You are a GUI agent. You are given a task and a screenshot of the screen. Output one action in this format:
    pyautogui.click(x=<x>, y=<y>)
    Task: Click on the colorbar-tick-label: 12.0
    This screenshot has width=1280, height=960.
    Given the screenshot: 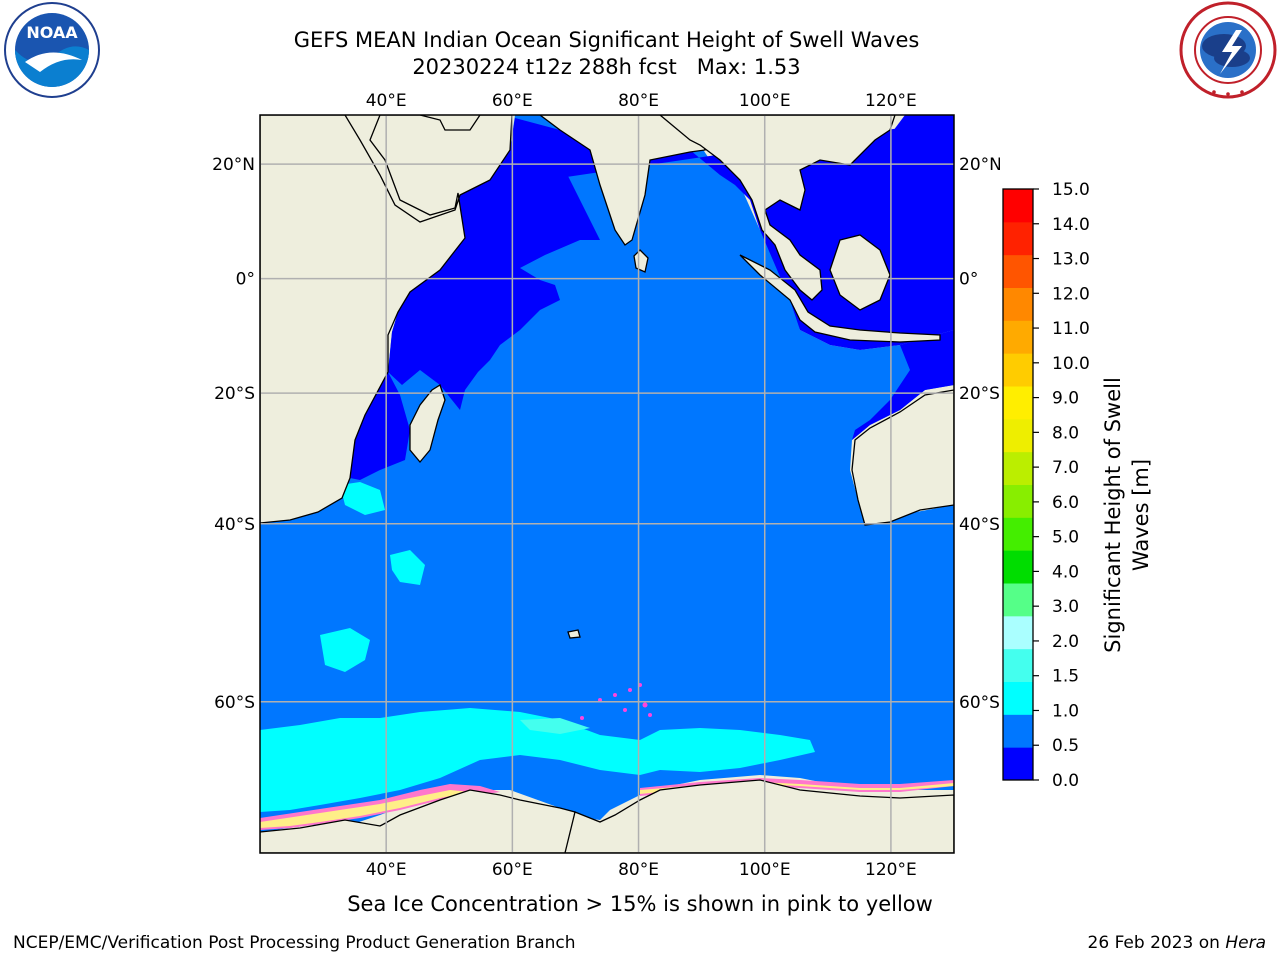 What is the action you would take?
    pyautogui.click(x=1071, y=294)
    